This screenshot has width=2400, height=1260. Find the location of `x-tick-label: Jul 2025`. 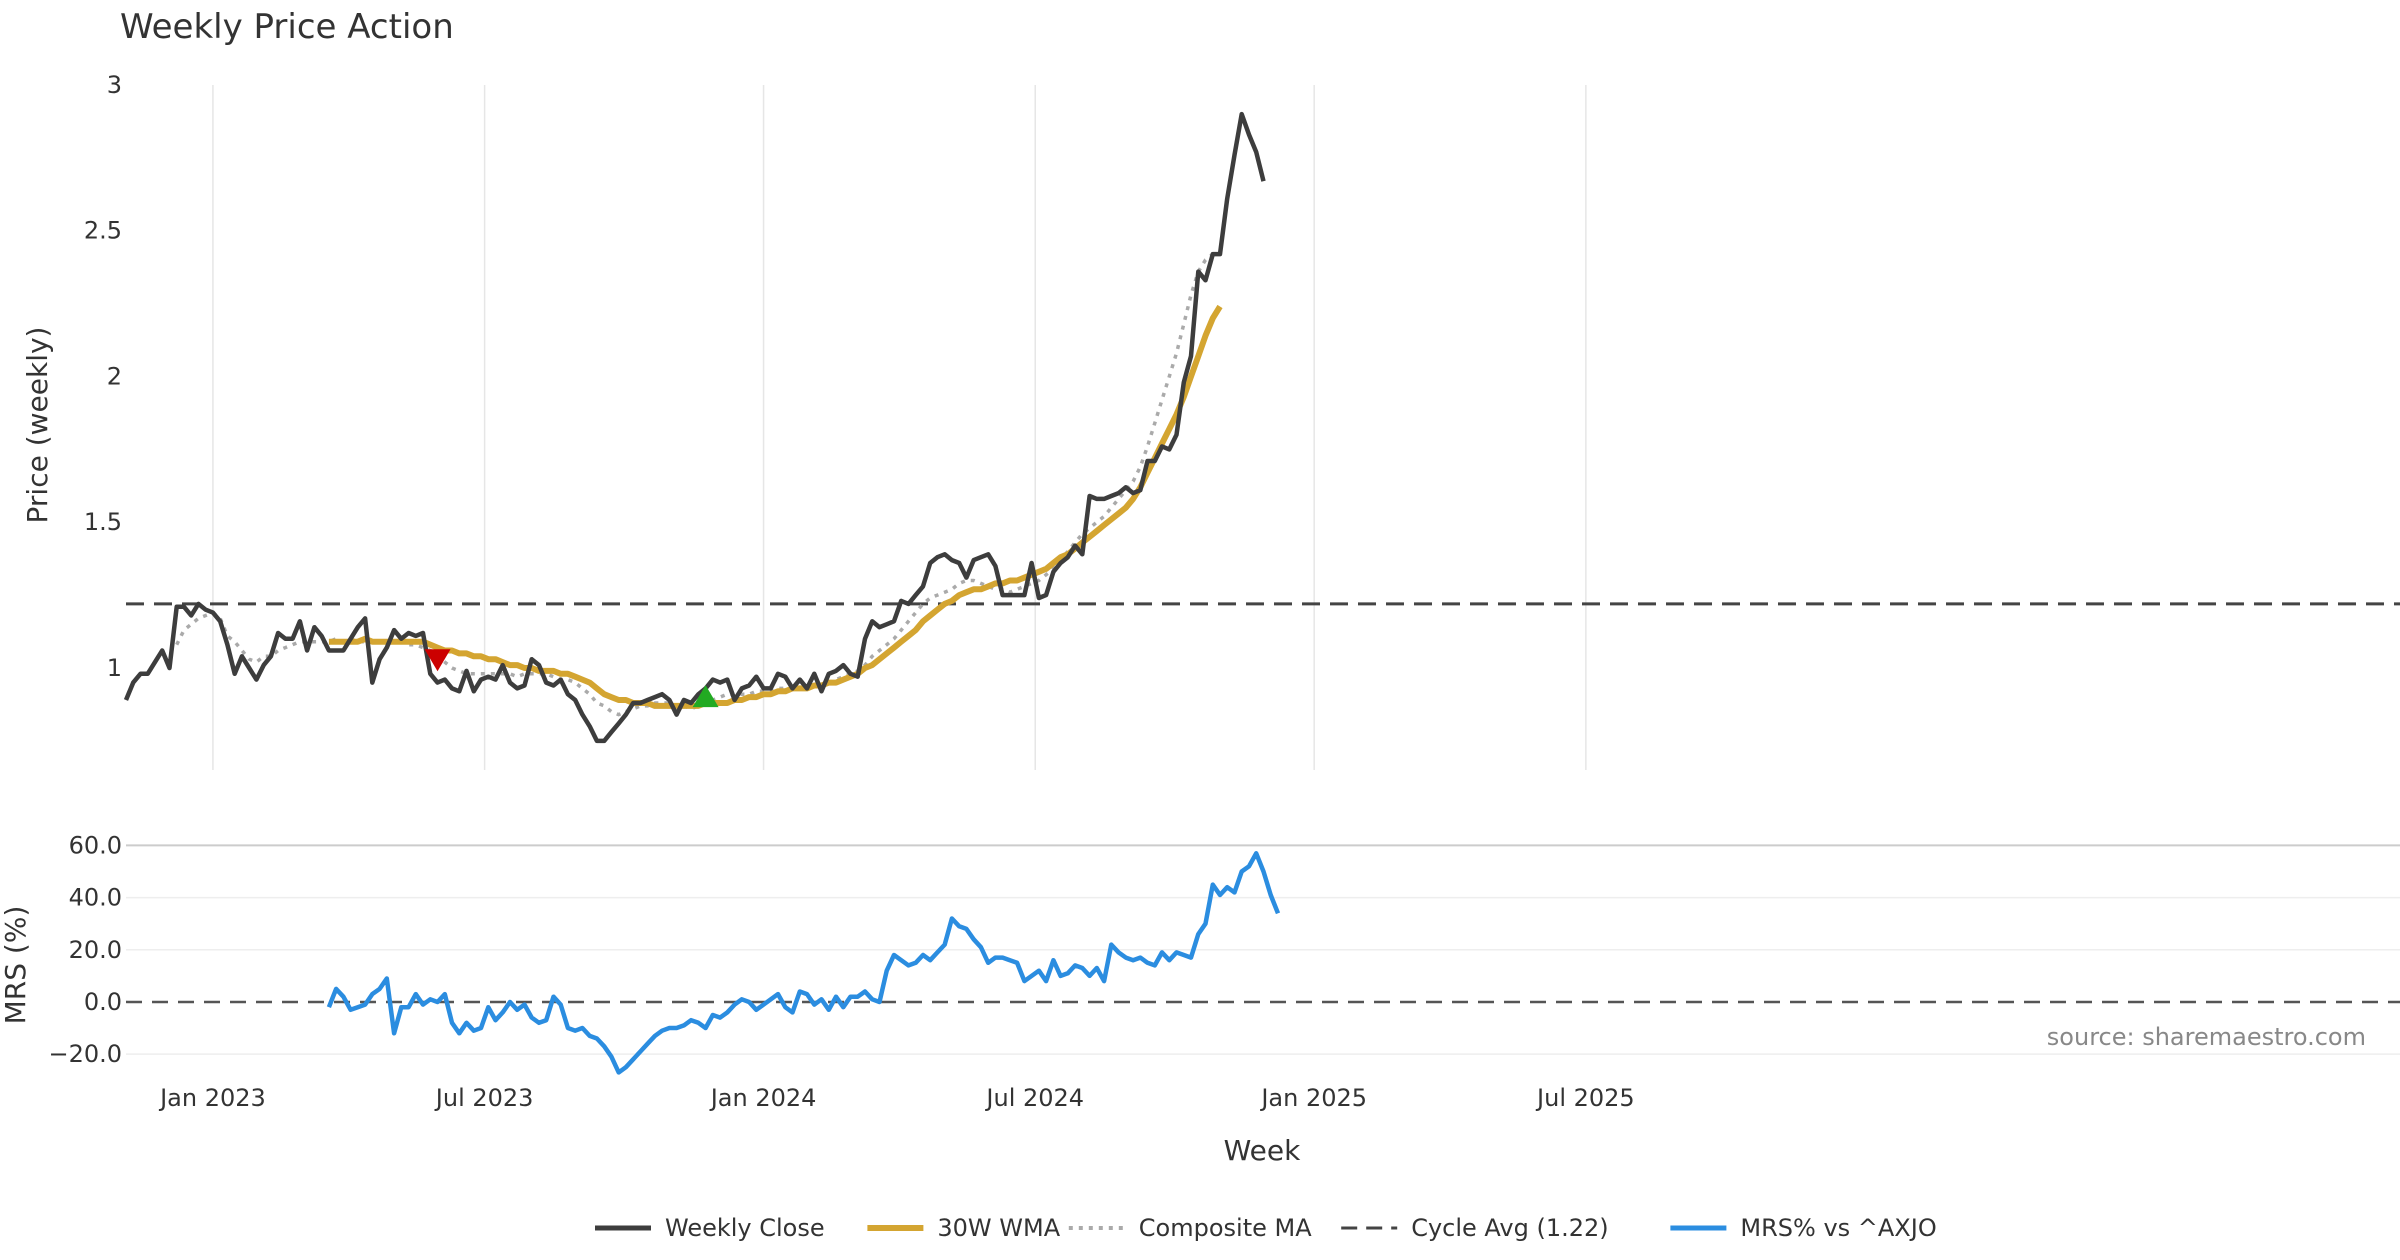

x-tick-label: Jul 2025 is located at coordinates (1585, 1098).